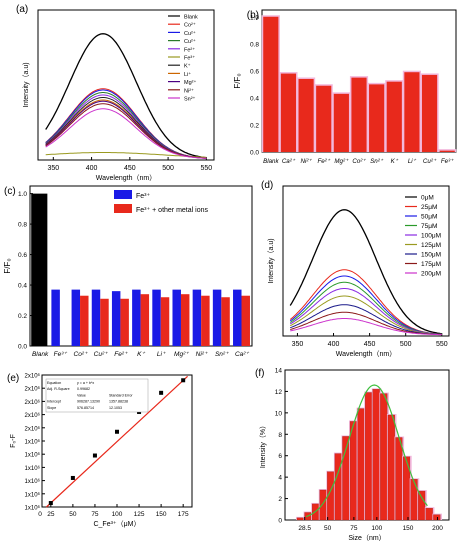  I want to click on panel-e-xtick-label: 50, so click(73, 514).